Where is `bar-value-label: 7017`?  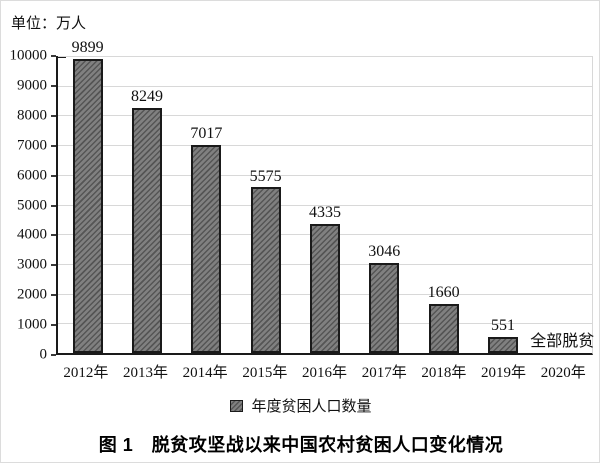 bar-value-label: 7017 is located at coordinates (206, 133).